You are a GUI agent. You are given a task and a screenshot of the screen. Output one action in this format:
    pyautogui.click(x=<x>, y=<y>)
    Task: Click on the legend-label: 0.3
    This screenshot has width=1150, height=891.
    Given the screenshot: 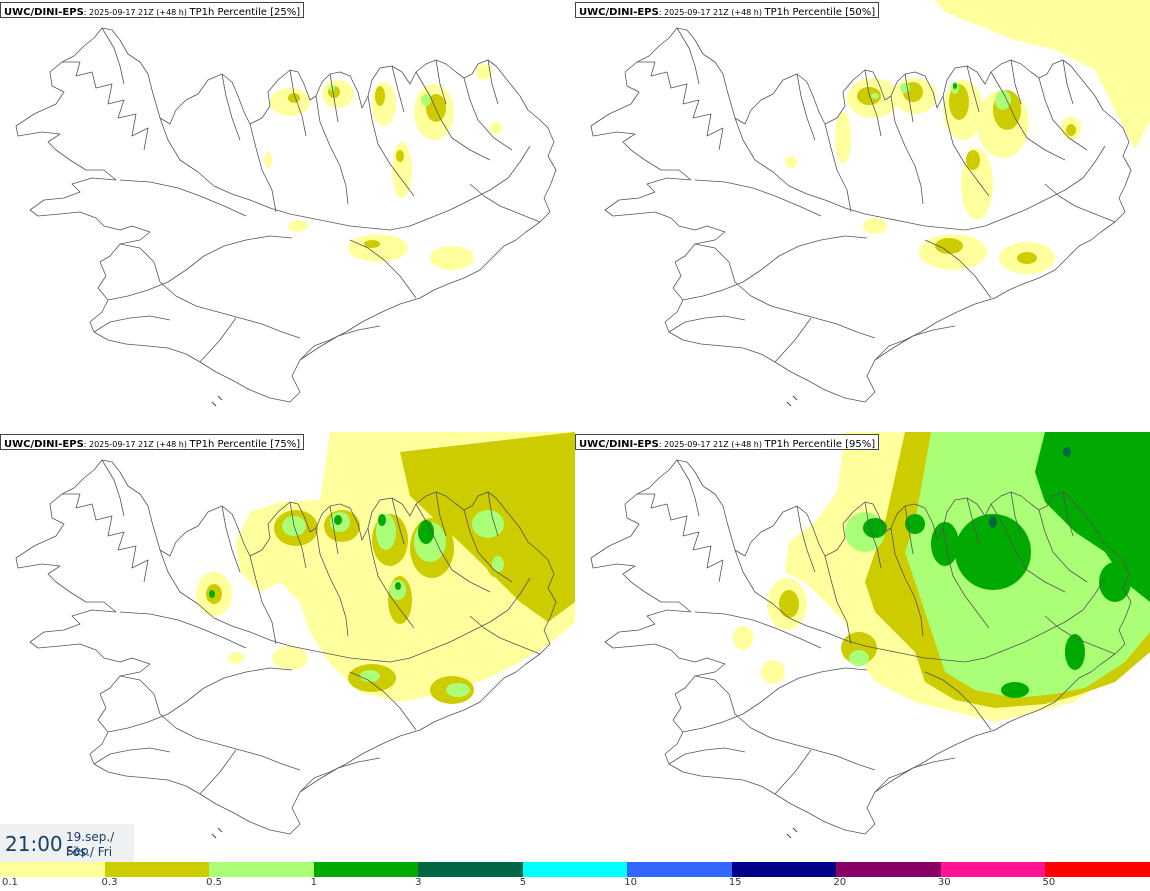 What is the action you would take?
    pyautogui.click(x=109, y=882)
    